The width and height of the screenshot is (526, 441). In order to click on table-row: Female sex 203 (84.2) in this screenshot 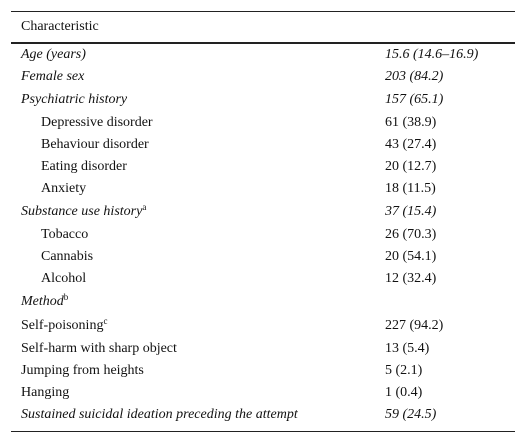, I will do `click(263, 77)`.